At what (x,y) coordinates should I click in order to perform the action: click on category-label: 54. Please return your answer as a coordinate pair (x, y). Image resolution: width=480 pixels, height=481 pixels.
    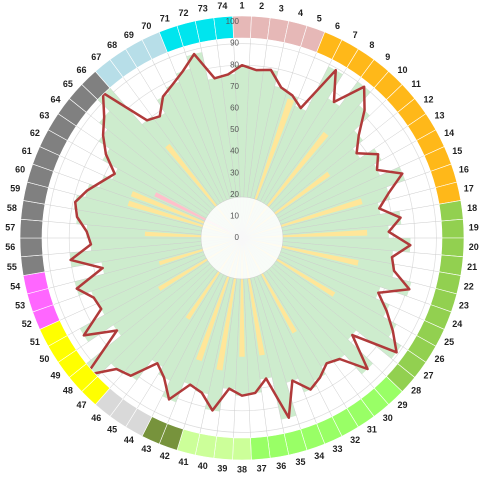
    Looking at the image, I should click on (15, 286).